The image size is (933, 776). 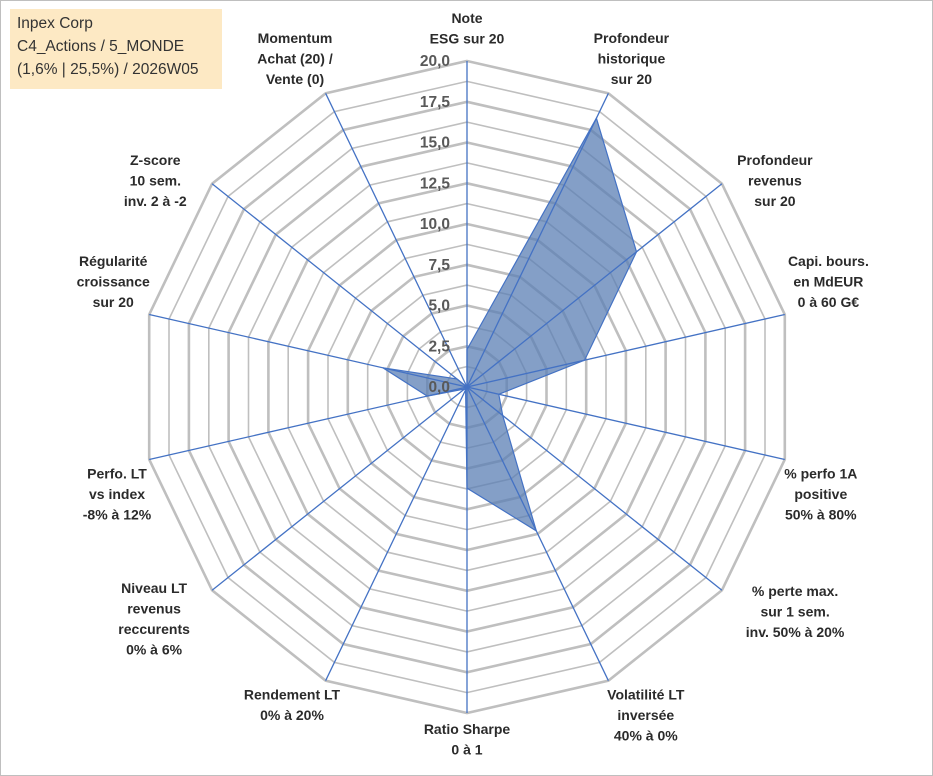 I want to click on parameters-label: (1,6% | 25,5%) / 2026W05, so click(x=108, y=69).